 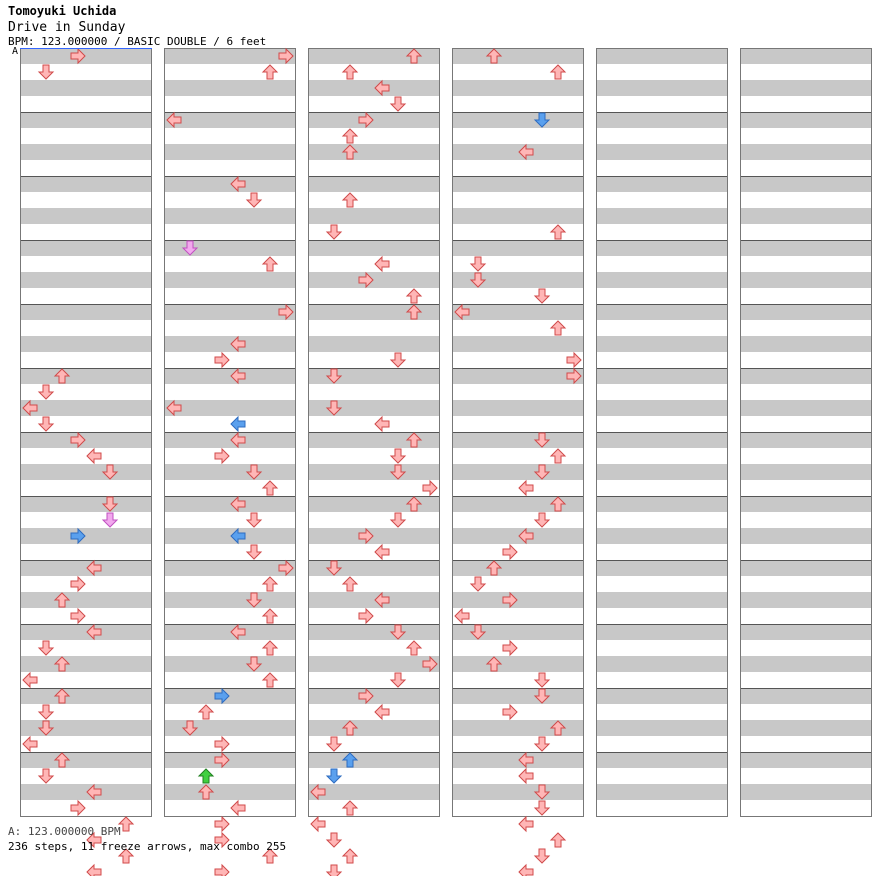 What do you see at coordinates (15, 51) in the screenshot?
I see `bpm-marker: A` at bounding box center [15, 51].